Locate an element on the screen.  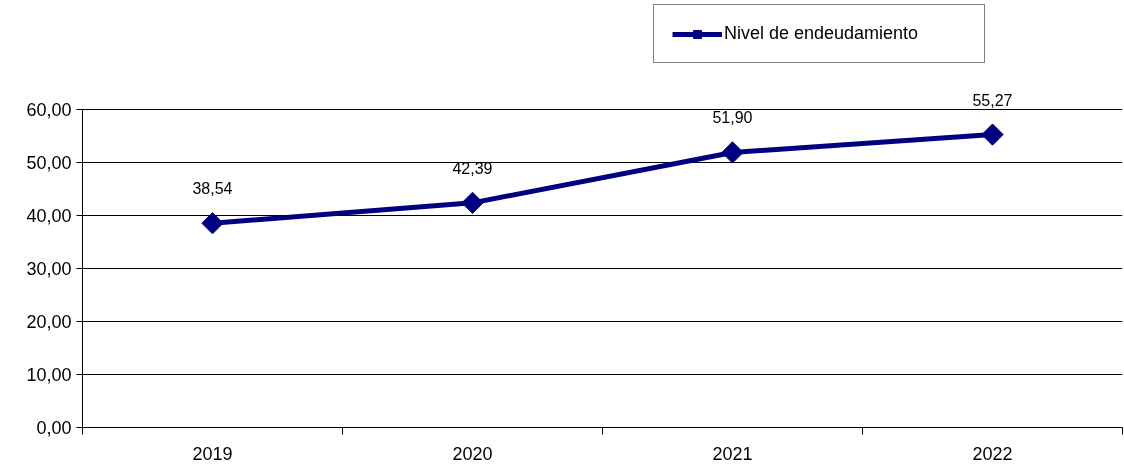
x-tick-label: 2021 is located at coordinates (732, 453).